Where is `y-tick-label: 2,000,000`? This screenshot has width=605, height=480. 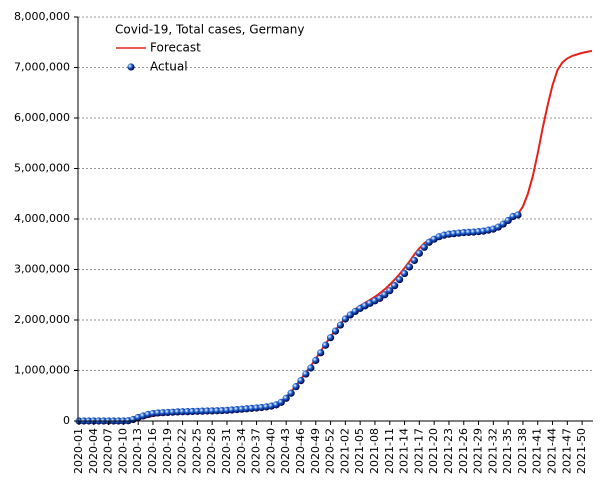 y-tick-label: 2,000,000 is located at coordinates (42, 319).